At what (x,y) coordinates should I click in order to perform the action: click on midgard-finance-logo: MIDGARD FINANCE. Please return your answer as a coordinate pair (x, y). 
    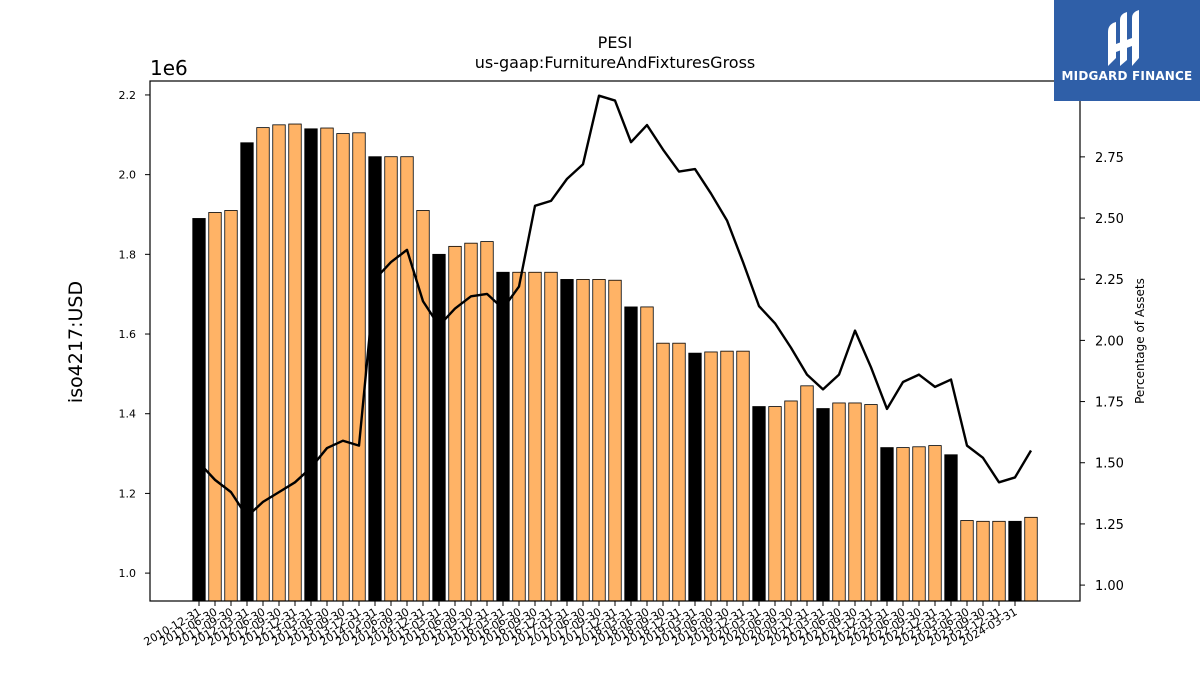
    Looking at the image, I should click on (1127, 50).